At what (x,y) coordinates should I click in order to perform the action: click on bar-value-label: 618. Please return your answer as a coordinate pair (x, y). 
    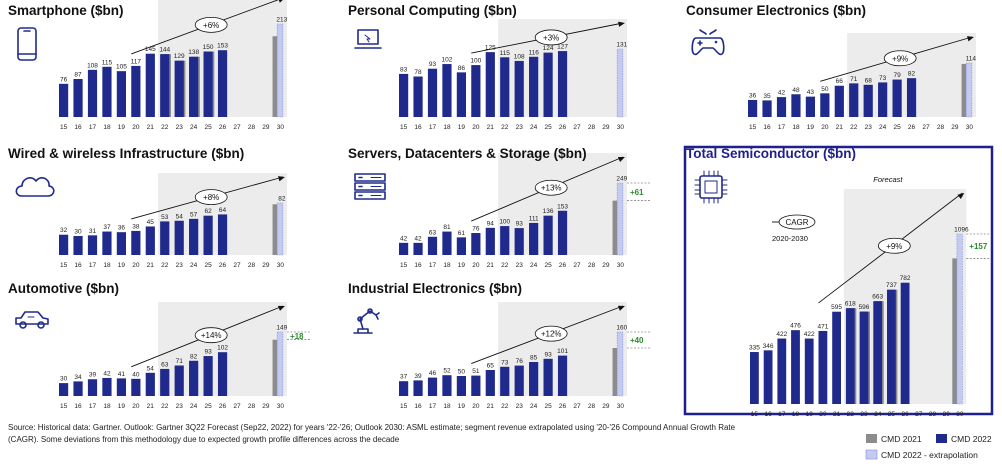
    Looking at the image, I should click on (850, 304).